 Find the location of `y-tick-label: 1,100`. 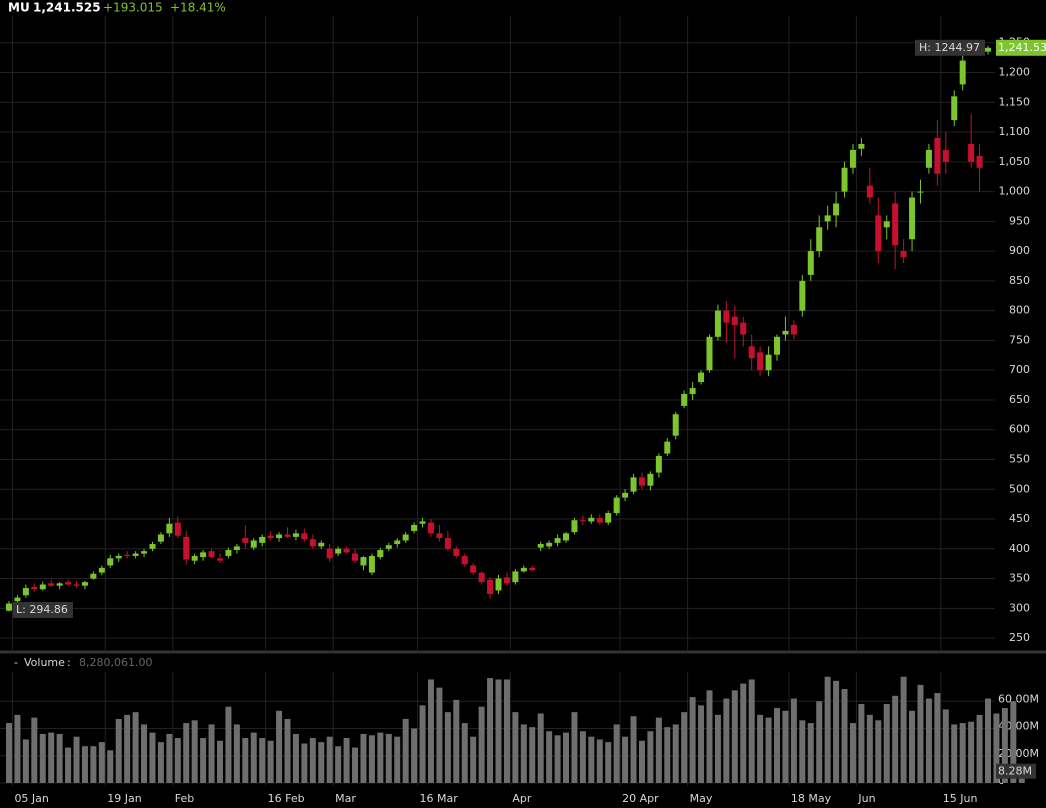

y-tick-label: 1,100 is located at coordinates (1015, 131).